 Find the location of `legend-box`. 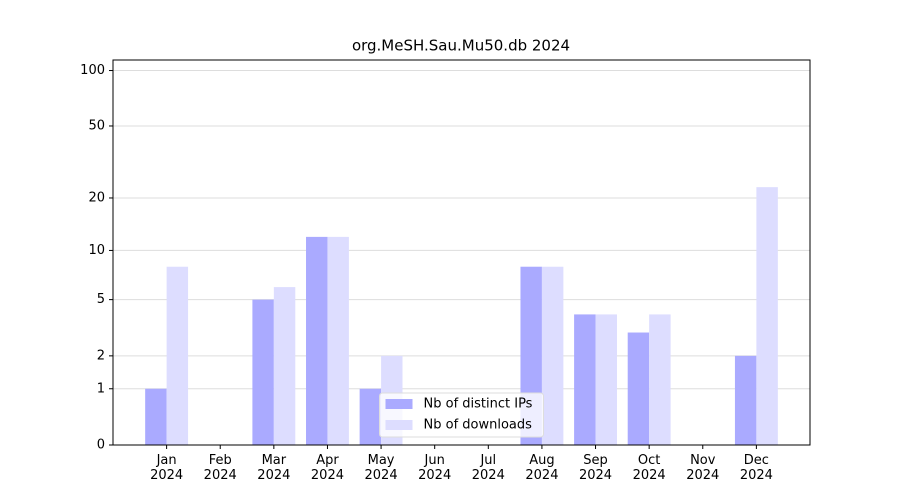

legend-box is located at coordinates (461, 415).